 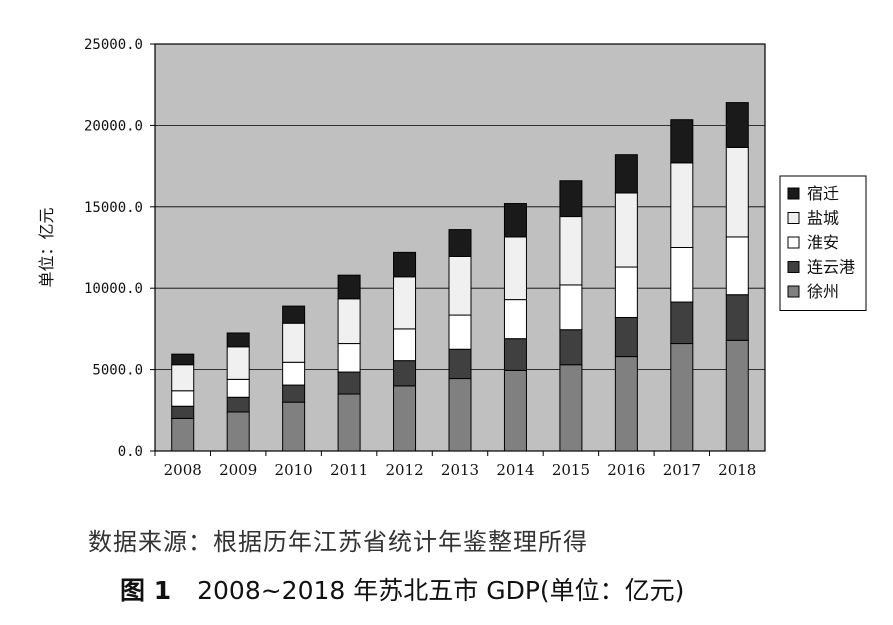 What do you see at coordinates (571, 307) in the screenshot?
I see `bar-segment-2015-淮安` at bounding box center [571, 307].